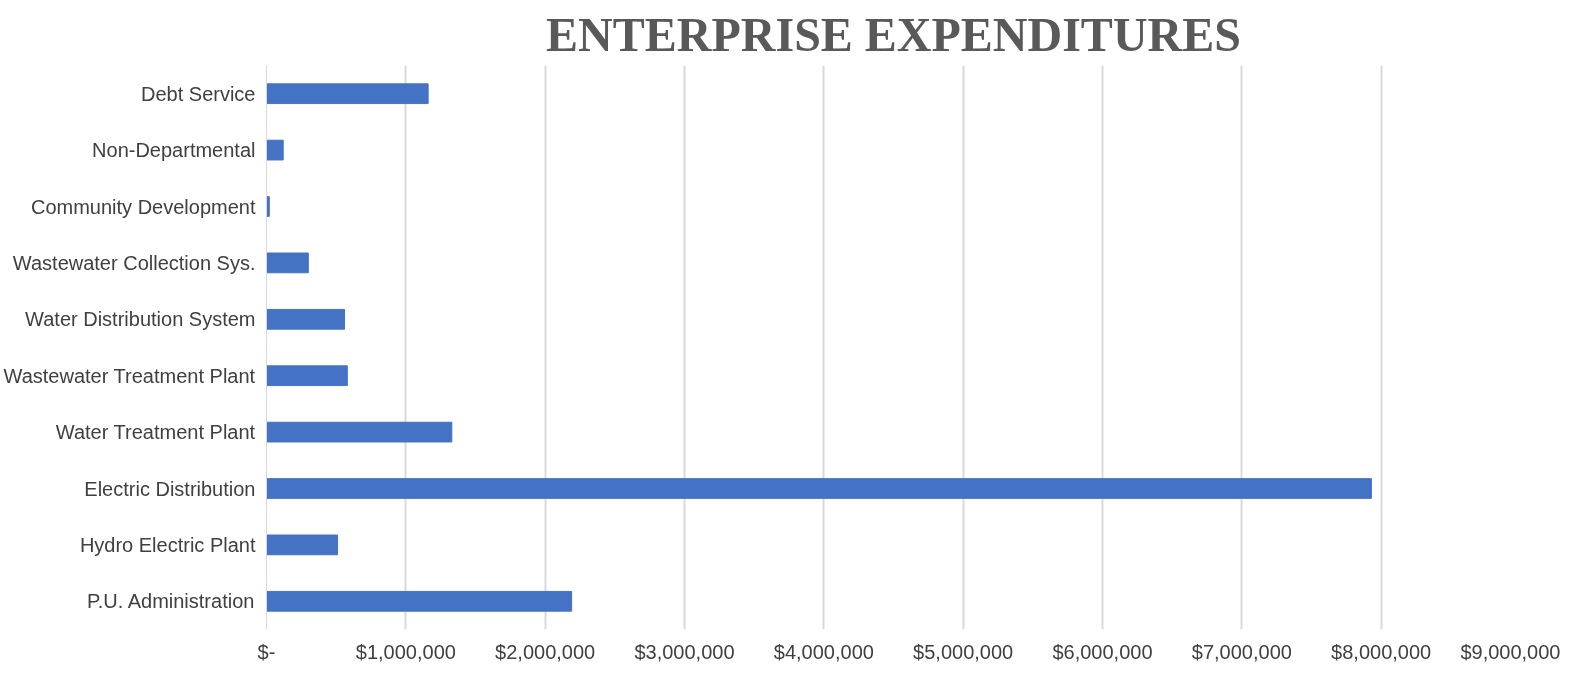 This screenshot has height=675, width=1570. I want to click on y-tick-label: Debt Service, so click(198, 93).